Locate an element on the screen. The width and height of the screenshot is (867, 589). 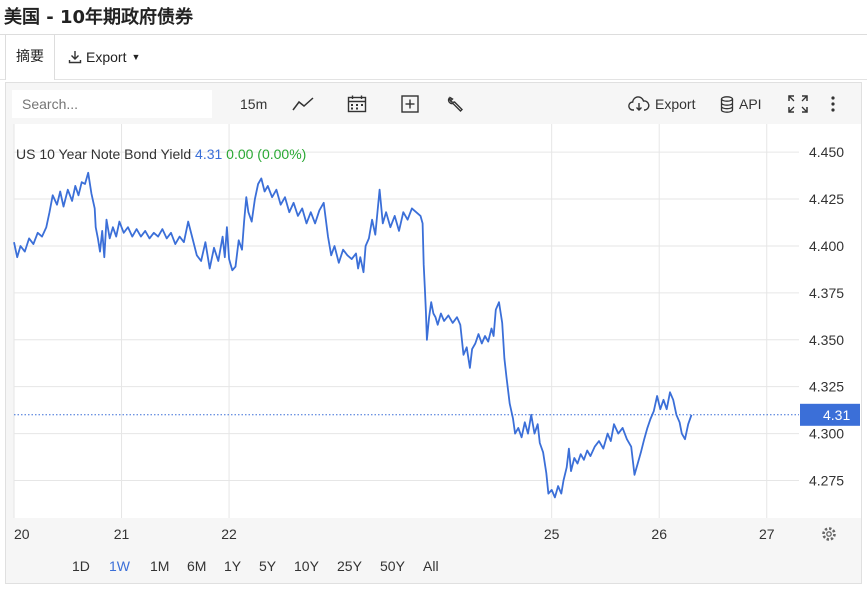
range-selector: 1D 1W 1M 6M 1Y 5Y 10Y 25Y 50Y All is located at coordinates (433, 566).